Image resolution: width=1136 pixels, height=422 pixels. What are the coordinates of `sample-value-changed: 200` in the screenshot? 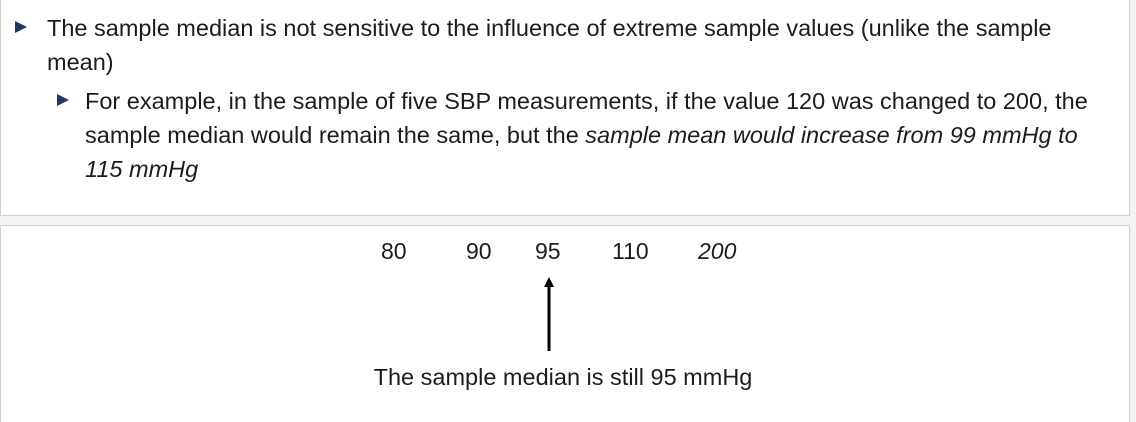 It's located at (717, 251).